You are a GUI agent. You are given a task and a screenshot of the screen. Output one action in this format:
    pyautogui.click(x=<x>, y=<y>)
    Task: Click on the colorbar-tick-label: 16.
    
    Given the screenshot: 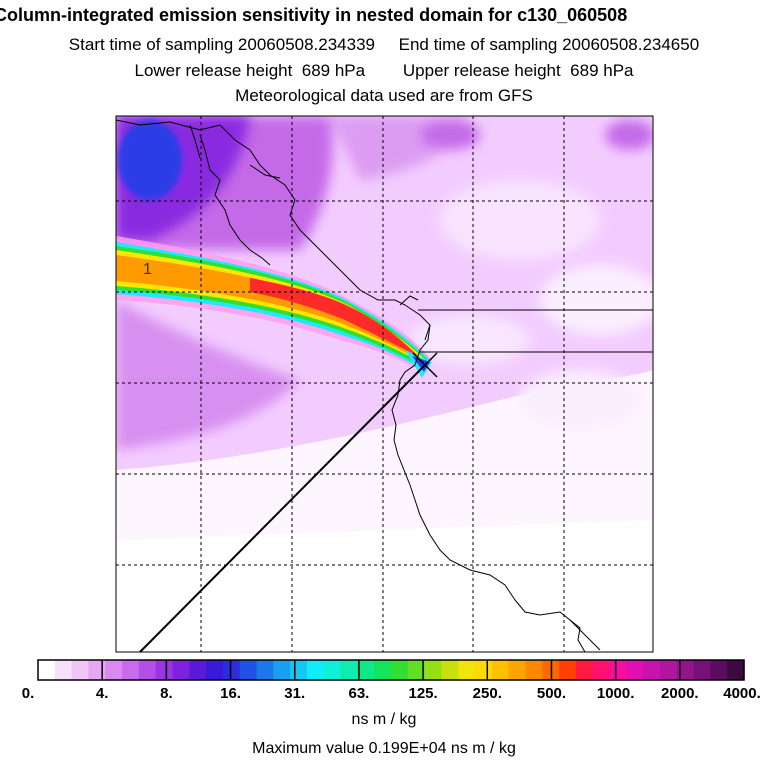 What is the action you would take?
    pyautogui.click(x=230, y=693)
    